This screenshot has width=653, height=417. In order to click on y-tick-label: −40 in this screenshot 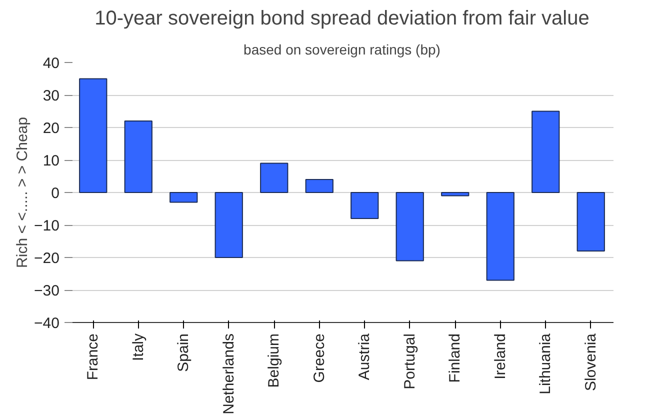, I will do `click(47, 323)`.